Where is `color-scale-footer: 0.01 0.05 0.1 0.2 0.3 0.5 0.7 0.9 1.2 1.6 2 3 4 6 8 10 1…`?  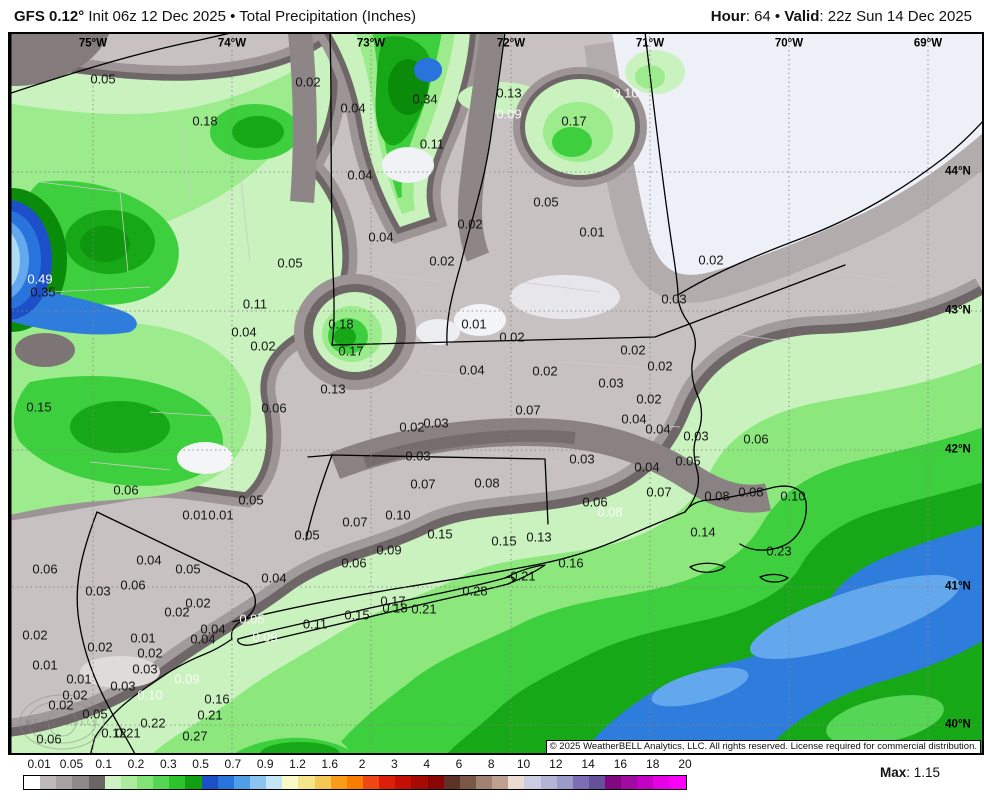 color-scale-footer: 0.01 0.05 0.1 0.2 0.3 0.5 0.7 0.9 1.2 1.6 2 3 4 6 8 10 1… is located at coordinates (492, 782).